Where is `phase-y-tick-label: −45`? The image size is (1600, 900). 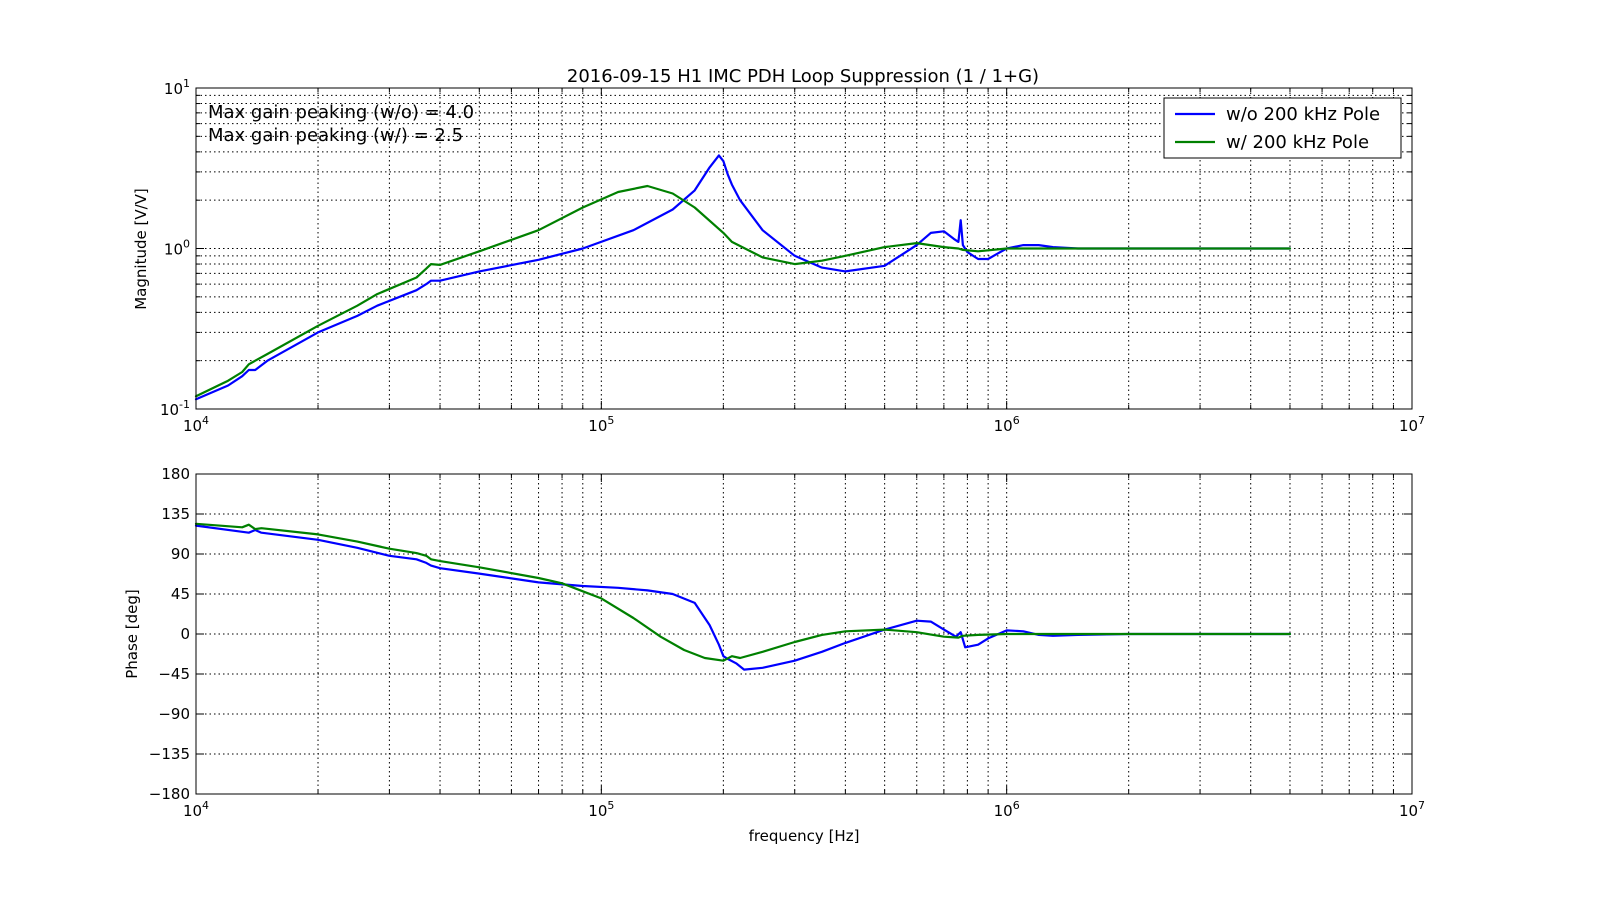 phase-y-tick-label: −45 is located at coordinates (174, 674).